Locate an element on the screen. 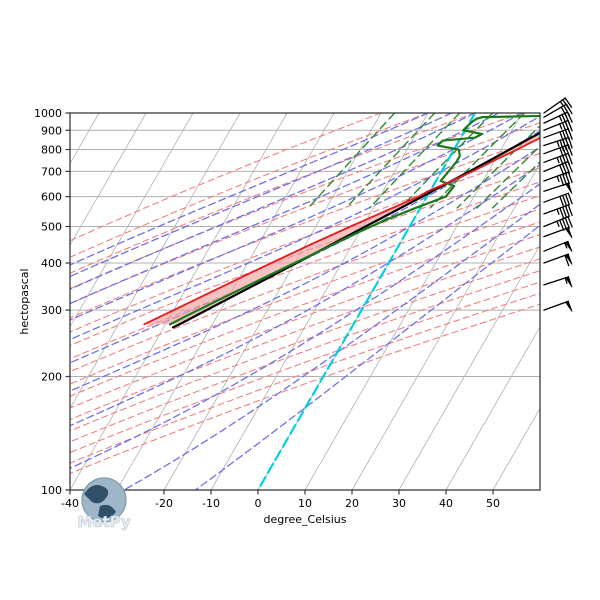  y-tick-label: 300 is located at coordinates (51, 310).